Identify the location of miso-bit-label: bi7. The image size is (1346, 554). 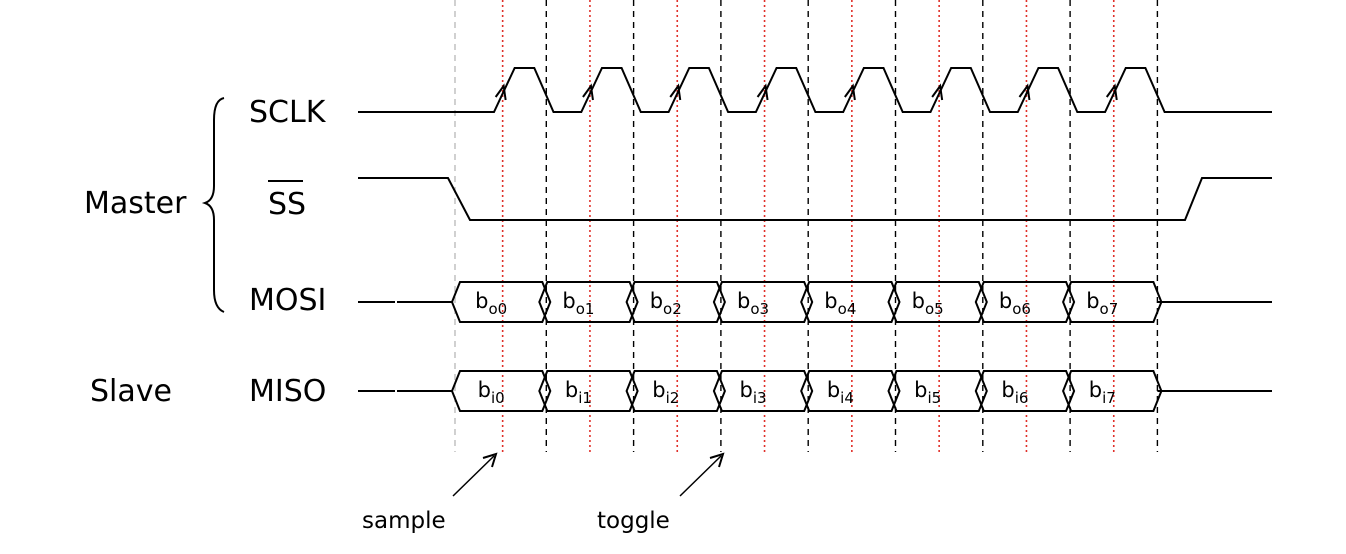
(1102, 392).